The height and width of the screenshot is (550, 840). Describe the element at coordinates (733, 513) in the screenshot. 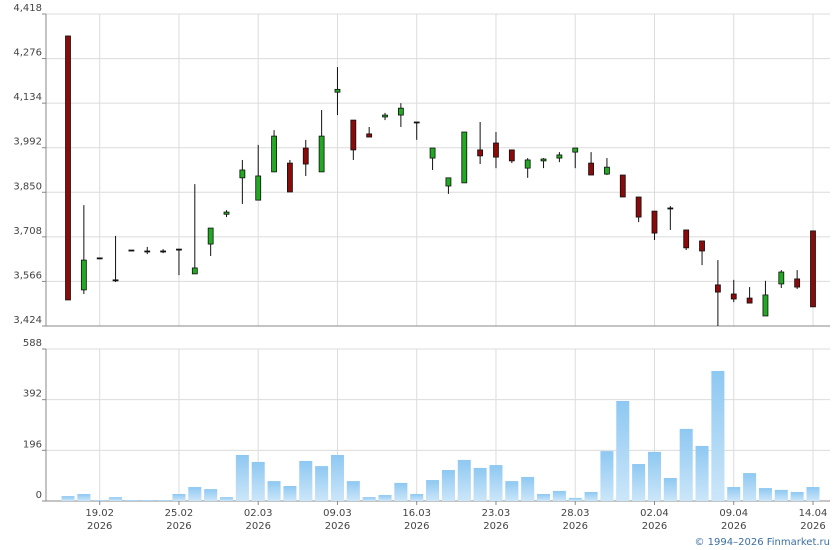

I see `x-tick-label: 09.04` at that location.